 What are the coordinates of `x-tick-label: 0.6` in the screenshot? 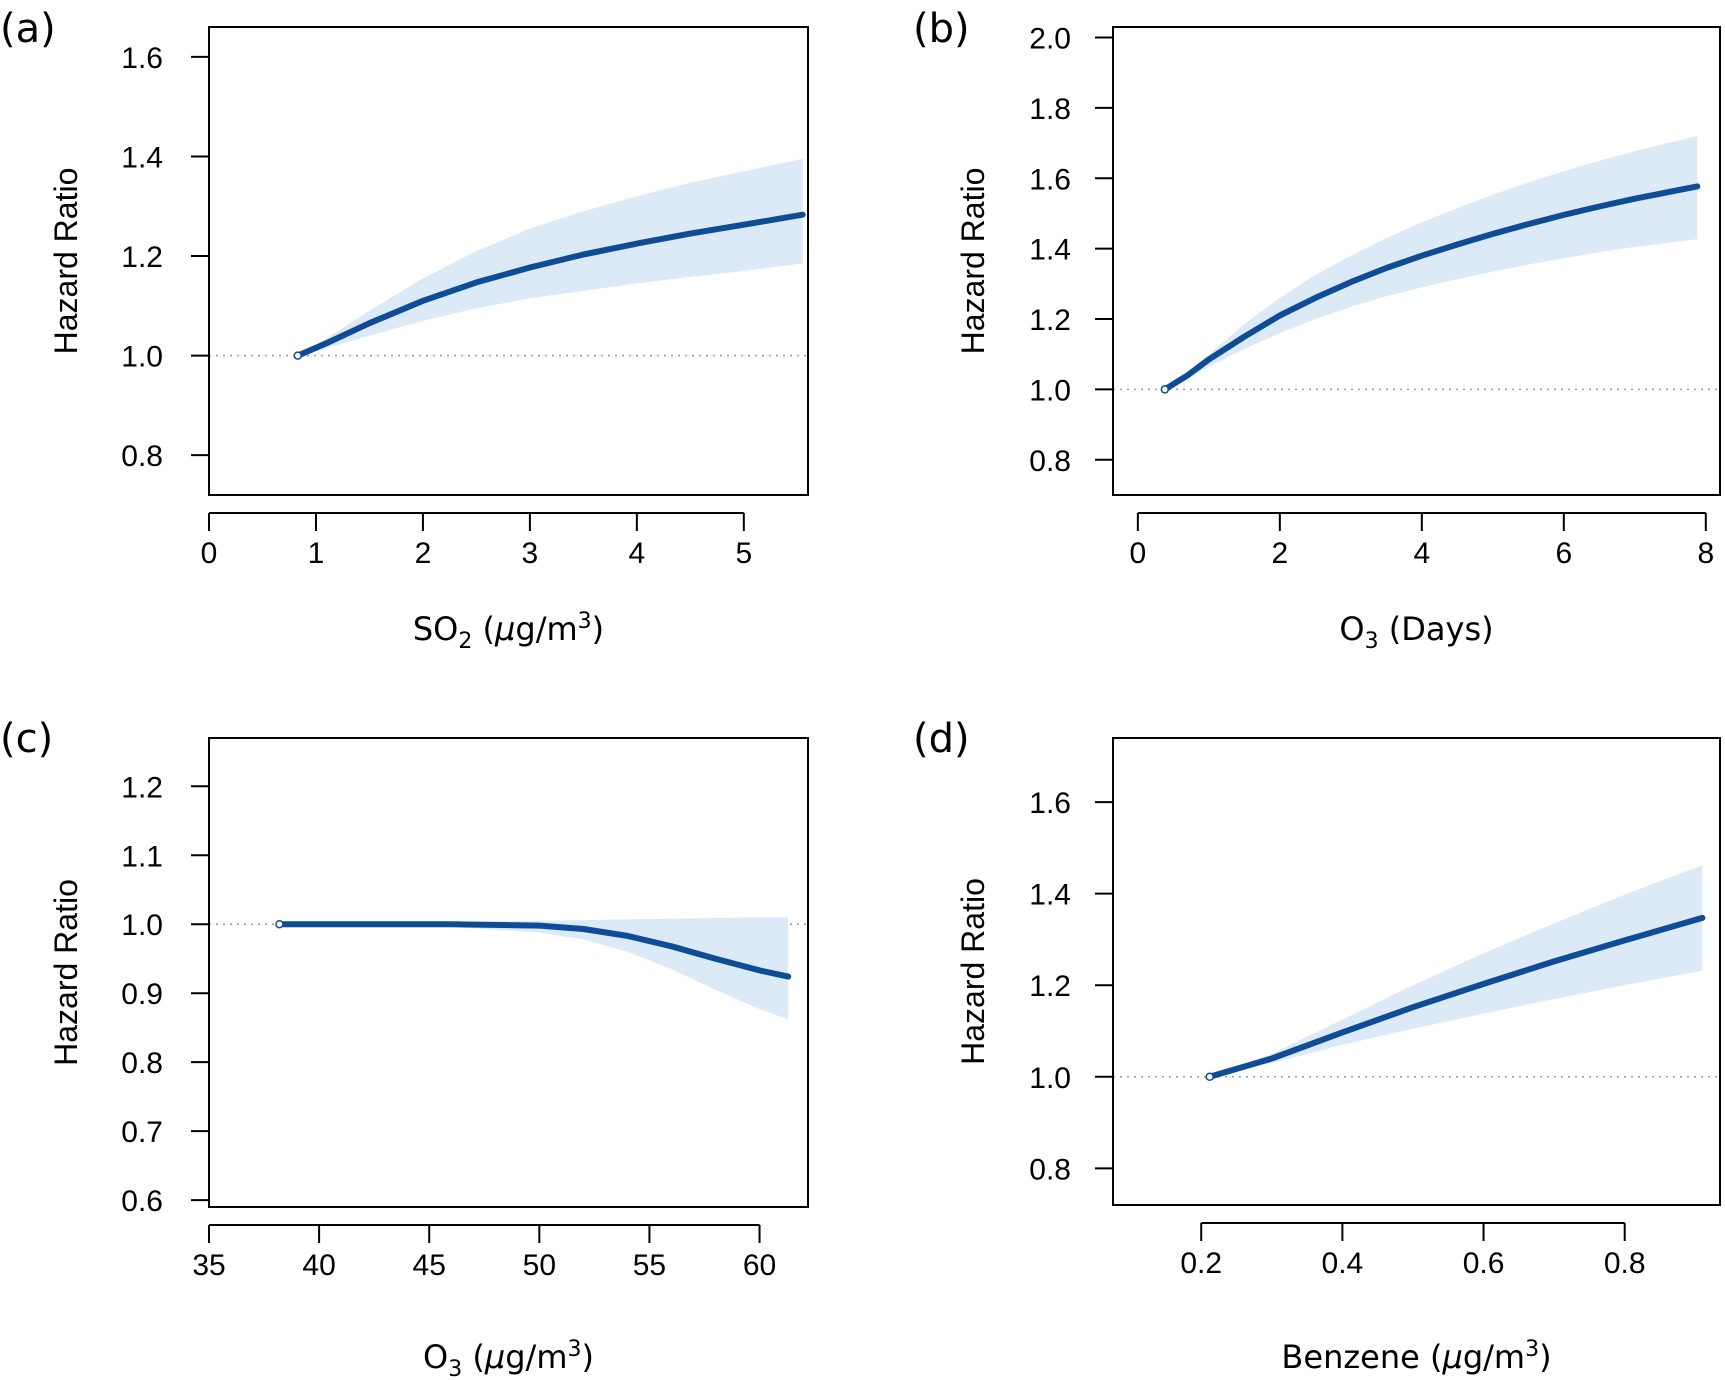 It's located at (1484, 1263).